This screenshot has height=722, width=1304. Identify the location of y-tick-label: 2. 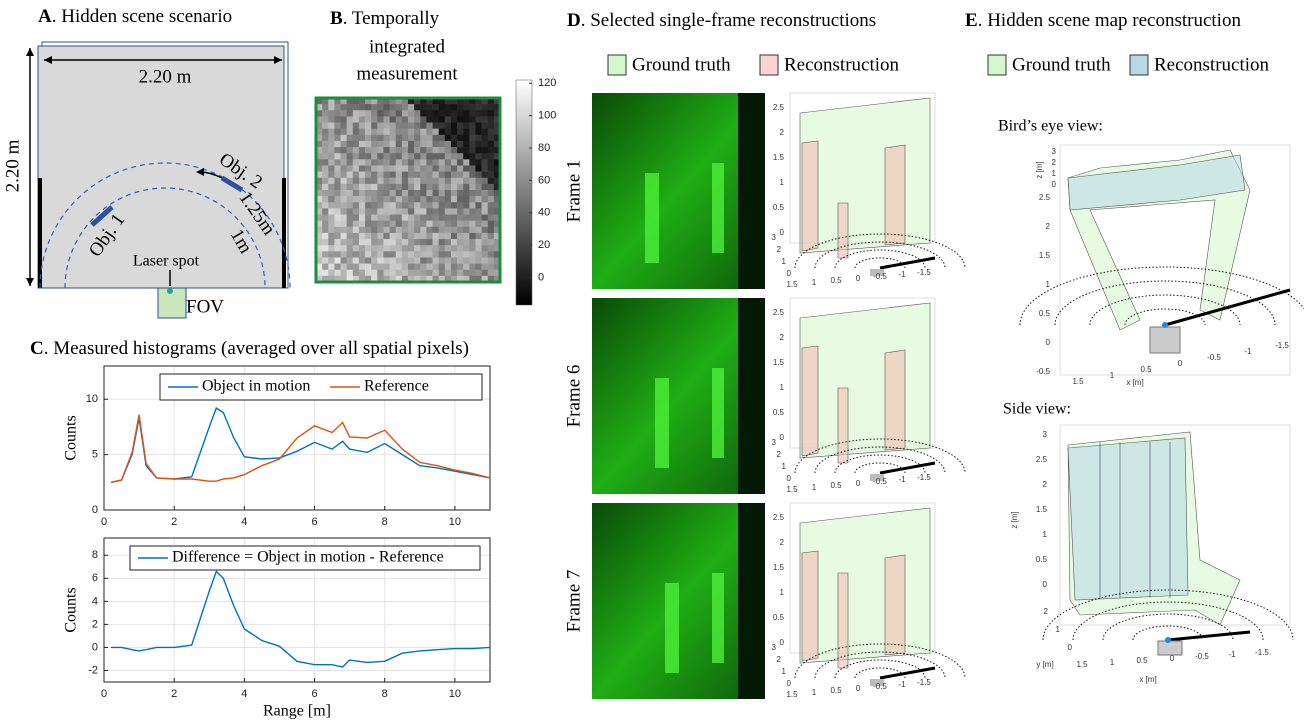
(779, 249).